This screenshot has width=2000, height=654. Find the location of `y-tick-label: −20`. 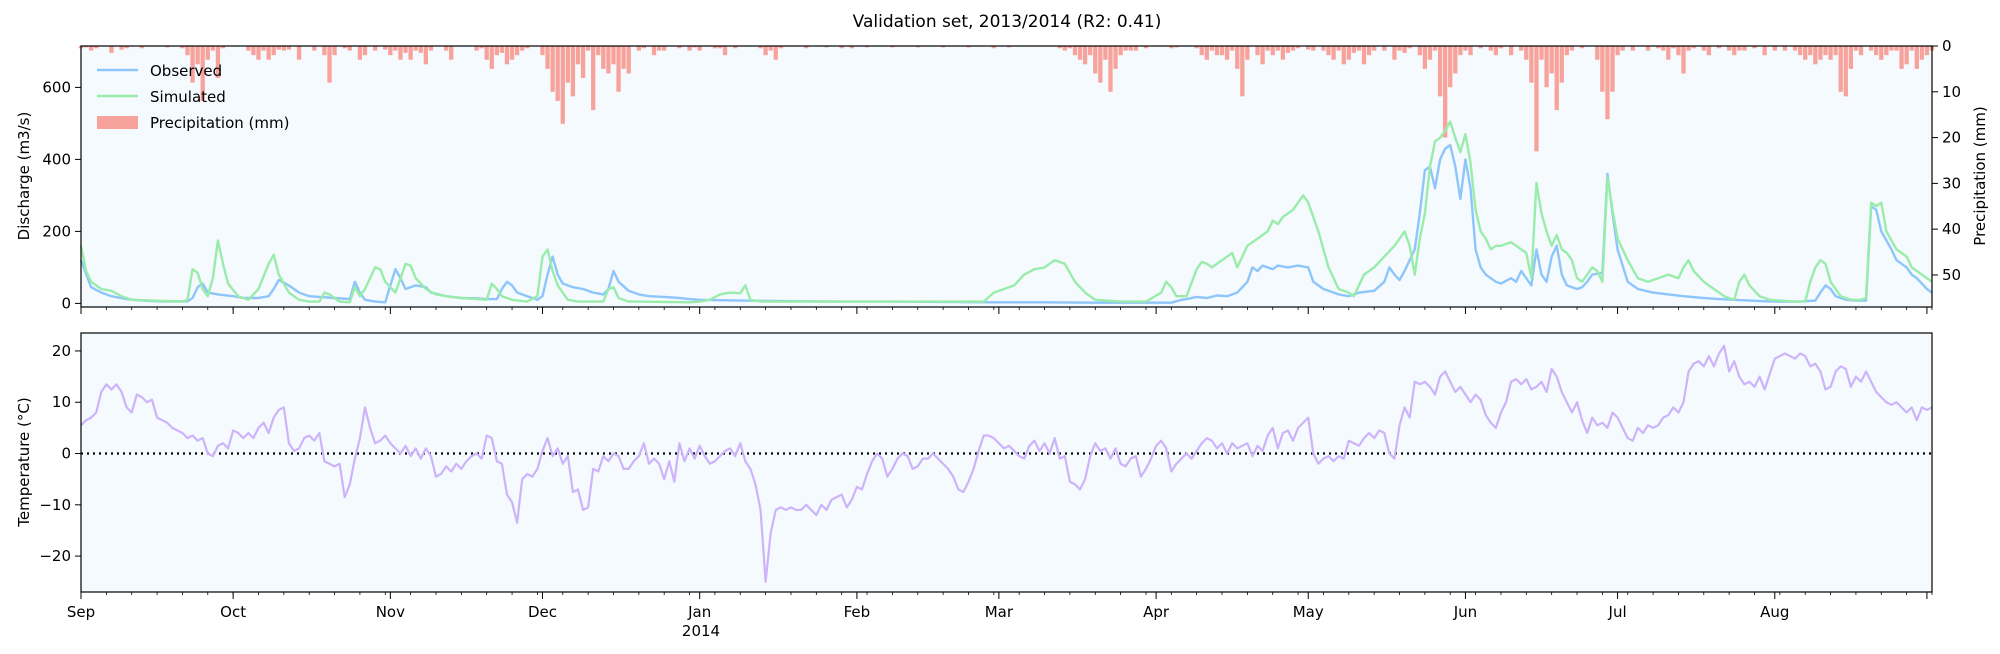

y-tick-label: −20 is located at coordinates (55, 556).